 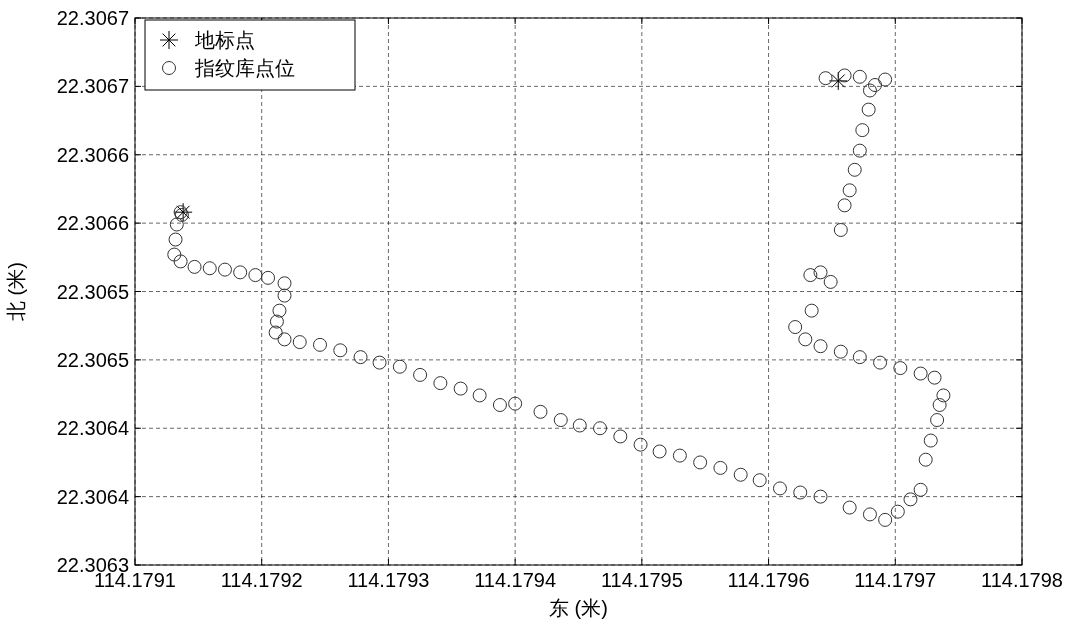 I want to click on x-tick-label: 114.1794, so click(x=515, y=580).